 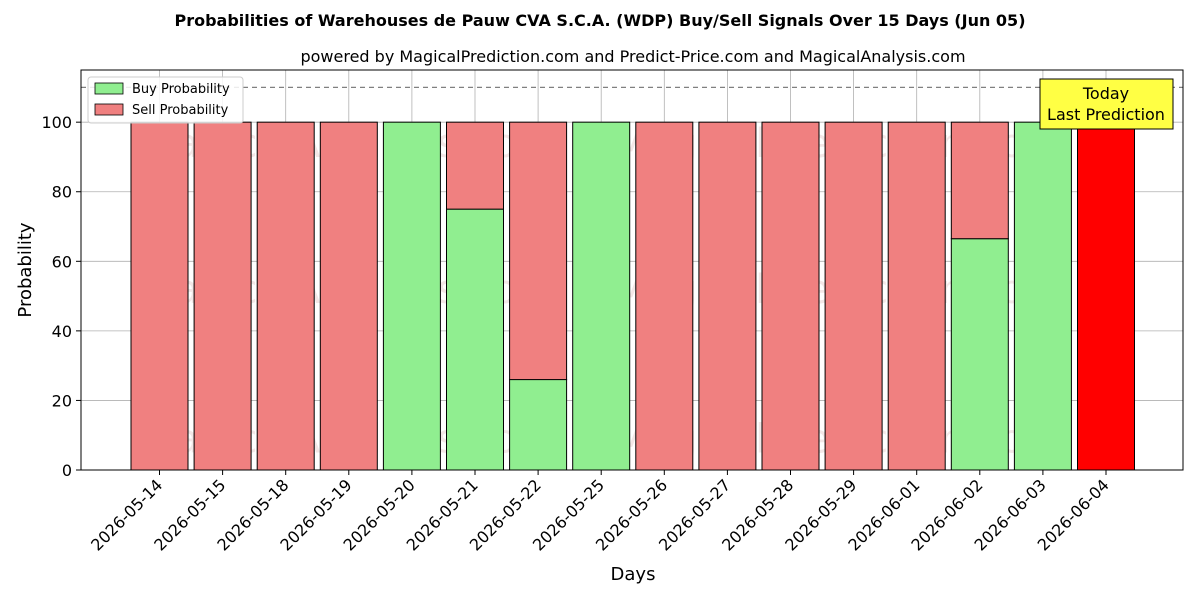 I want to click on annotation-line1: Today, so click(x=1105, y=93).